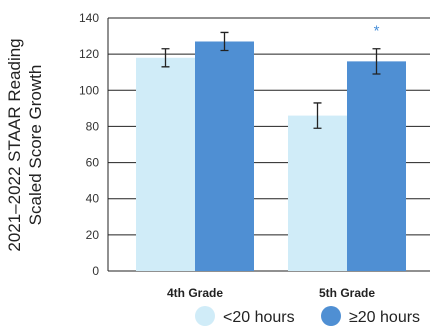  What do you see at coordinates (95, 271) in the screenshot?
I see `y-tick-label: 0` at bounding box center [95, 271].